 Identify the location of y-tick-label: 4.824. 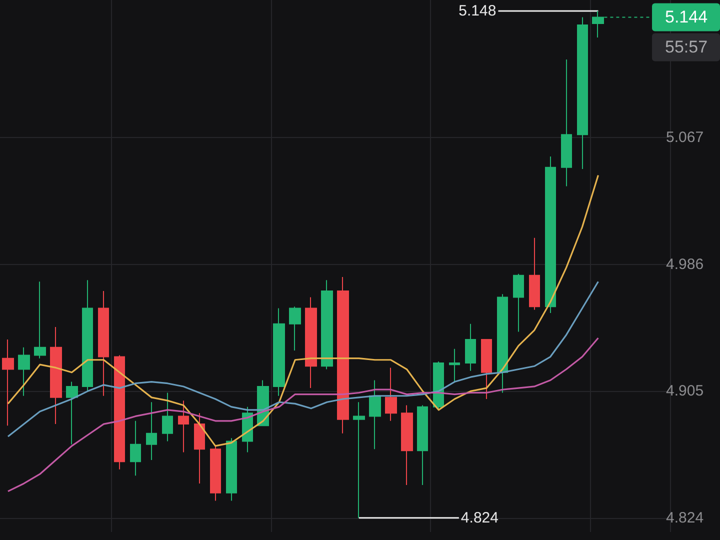
(685, 517).